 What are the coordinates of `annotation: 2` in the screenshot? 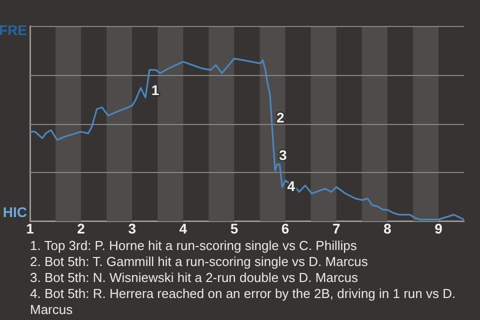 It's located at (280, 118).